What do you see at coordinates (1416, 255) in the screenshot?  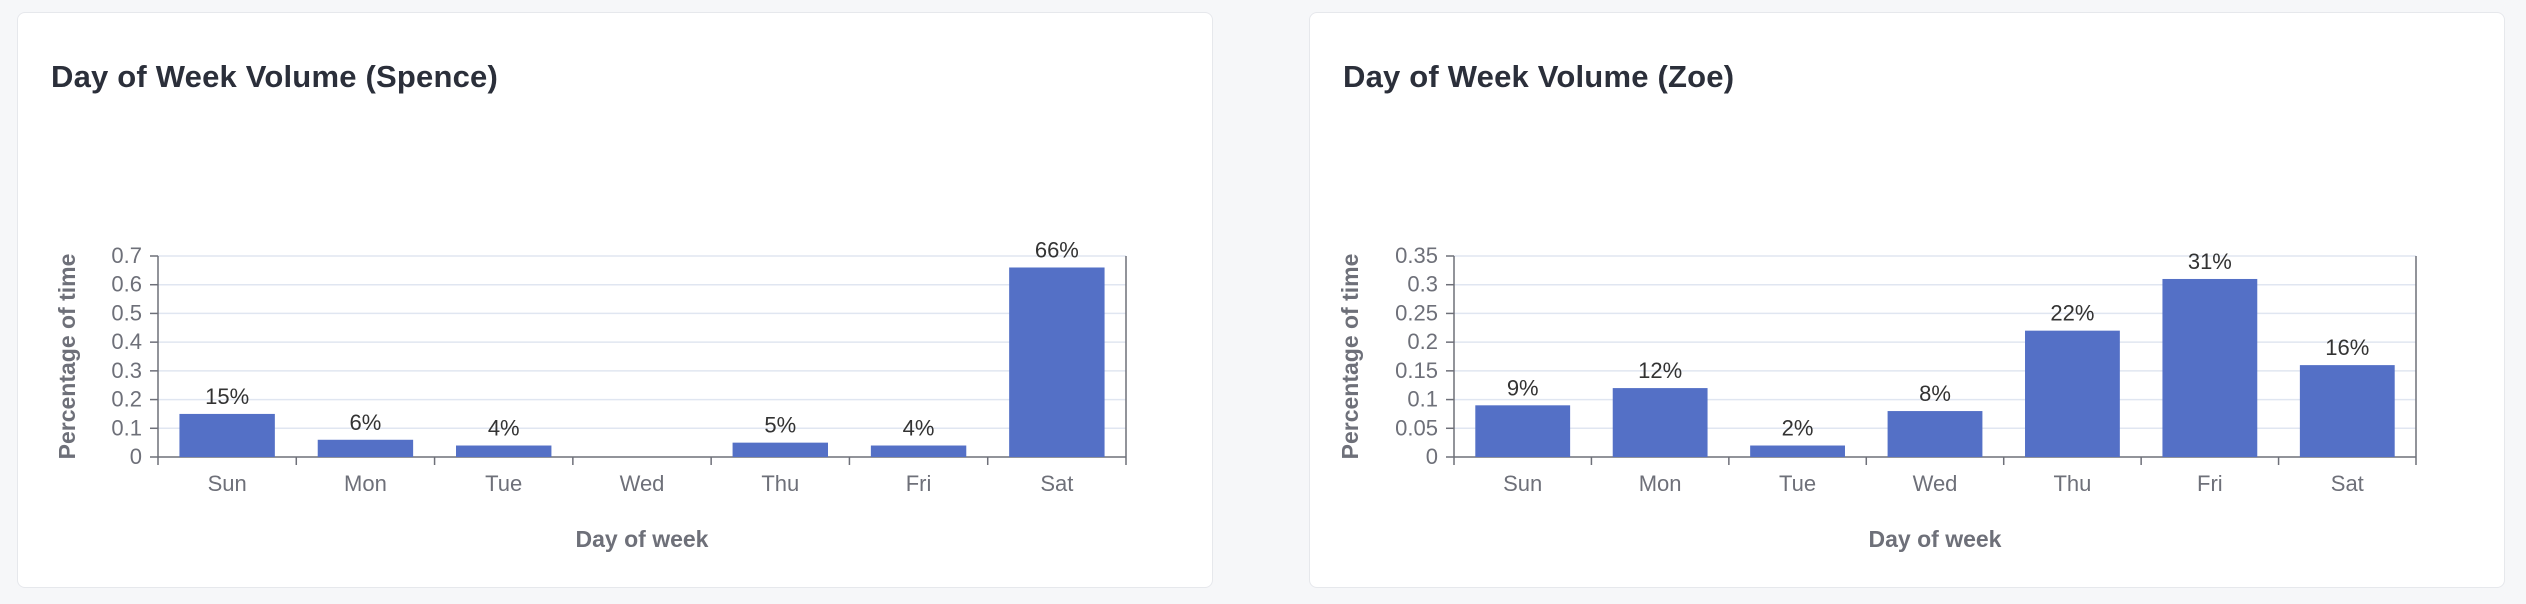 I see `y-tick-label: 0.35` at bounding box center [1416, 255].